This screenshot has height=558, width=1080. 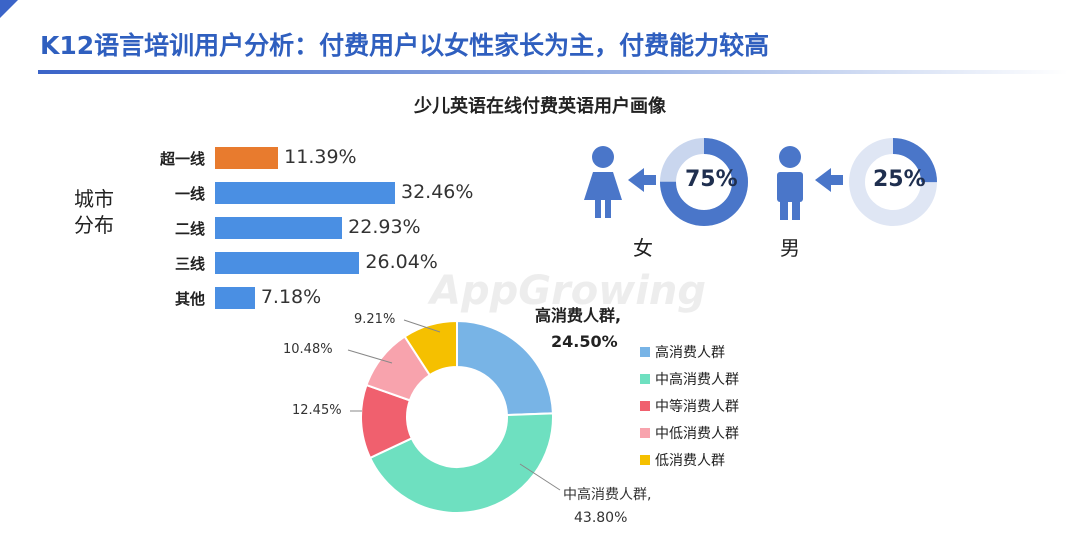 I want to click on pie-label-low: 9.21%, so click(x=375, y=319).